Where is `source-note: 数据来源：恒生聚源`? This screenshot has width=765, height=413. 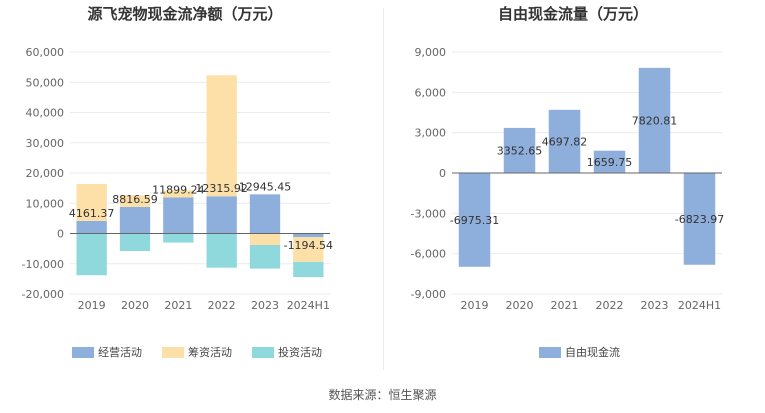
source-note: 数据来源：恒生聚源 is located at coordinates (382, 395).